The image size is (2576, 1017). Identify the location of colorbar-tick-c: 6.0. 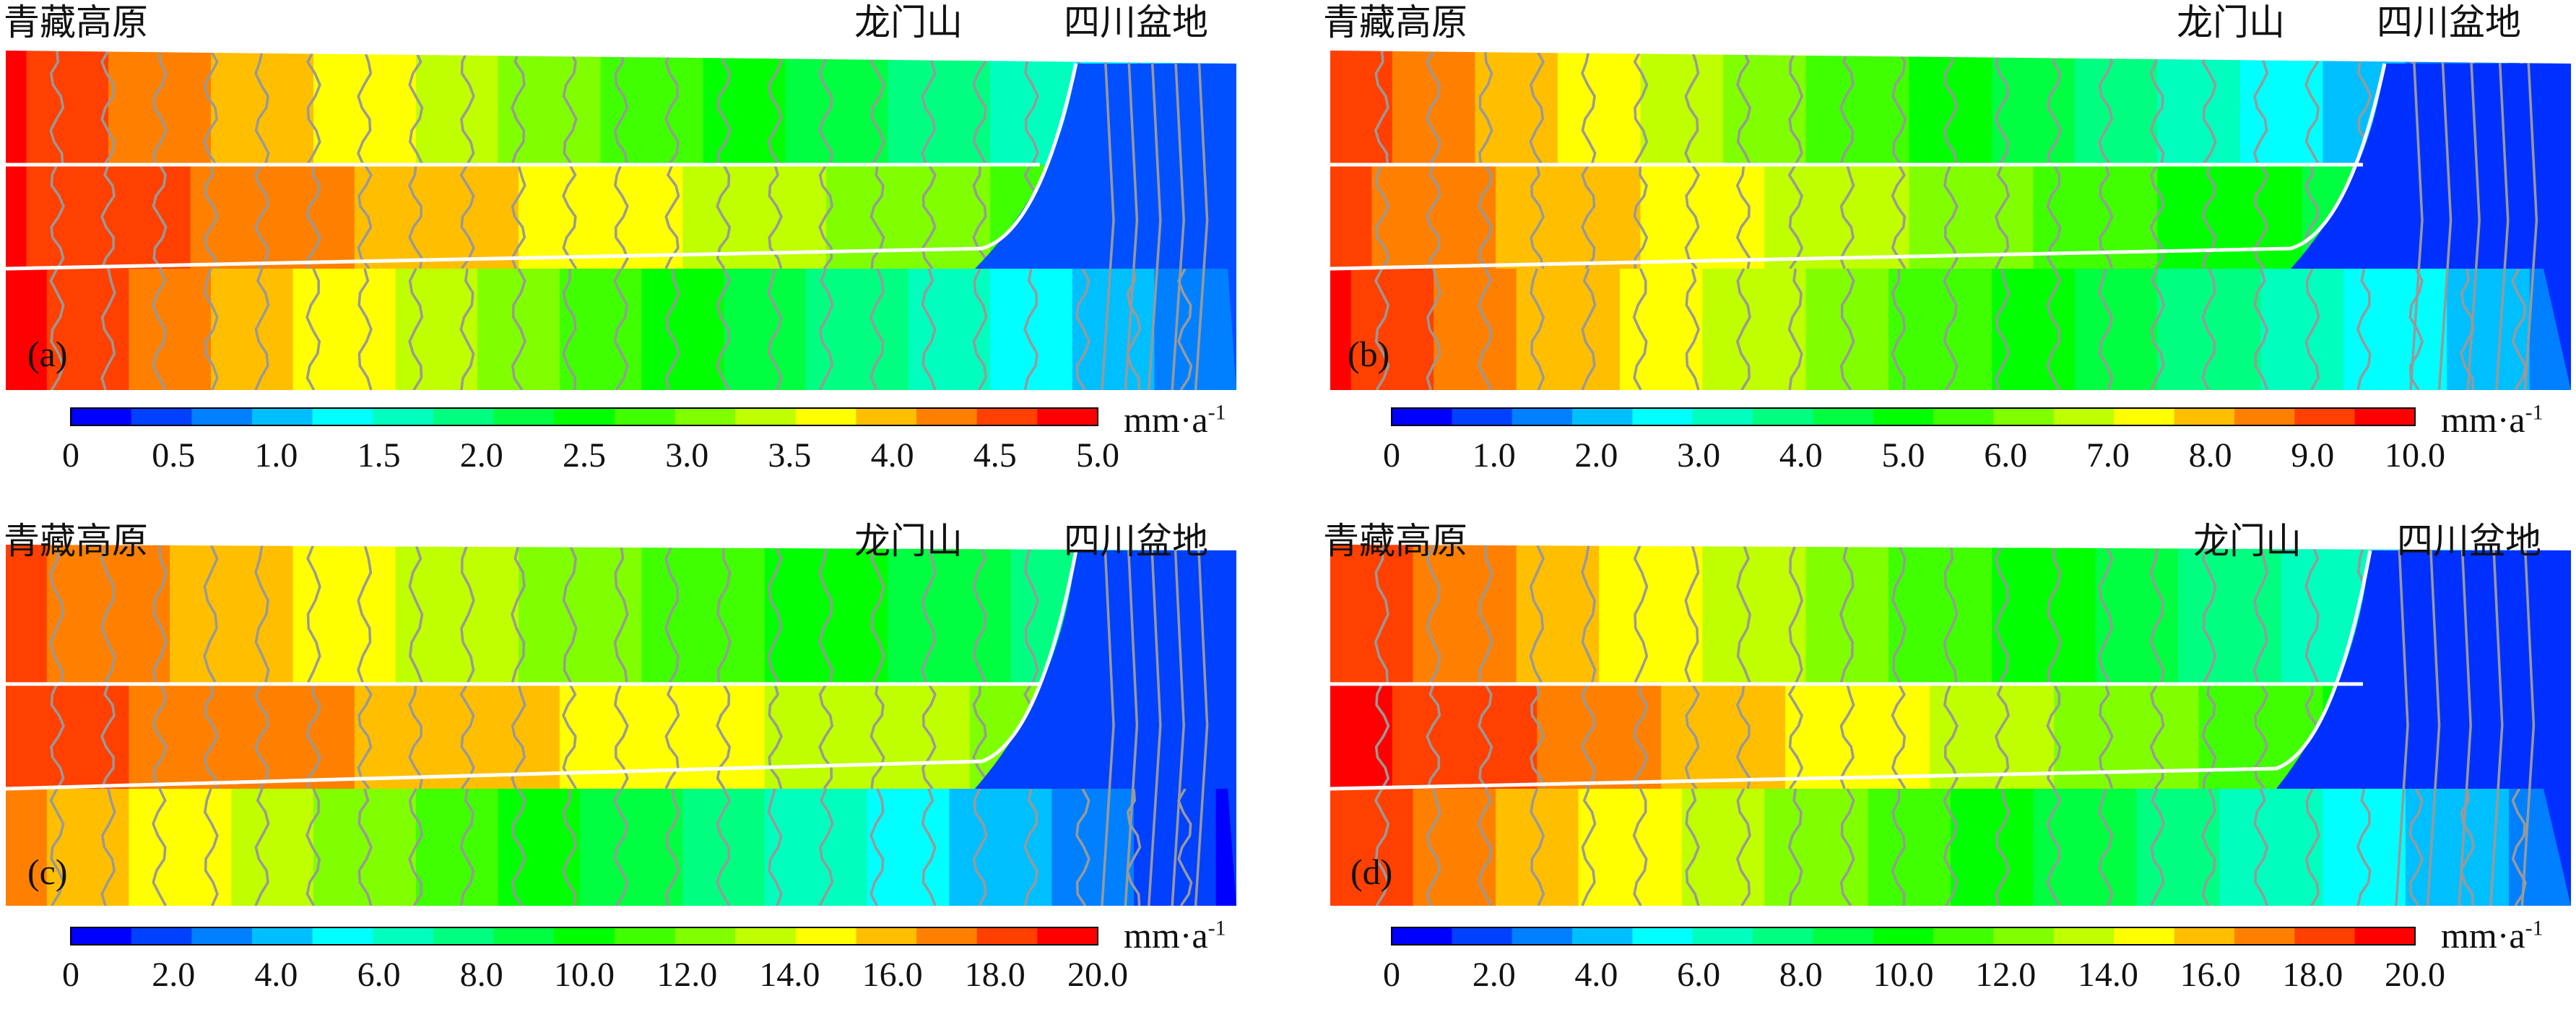
(379, 975).